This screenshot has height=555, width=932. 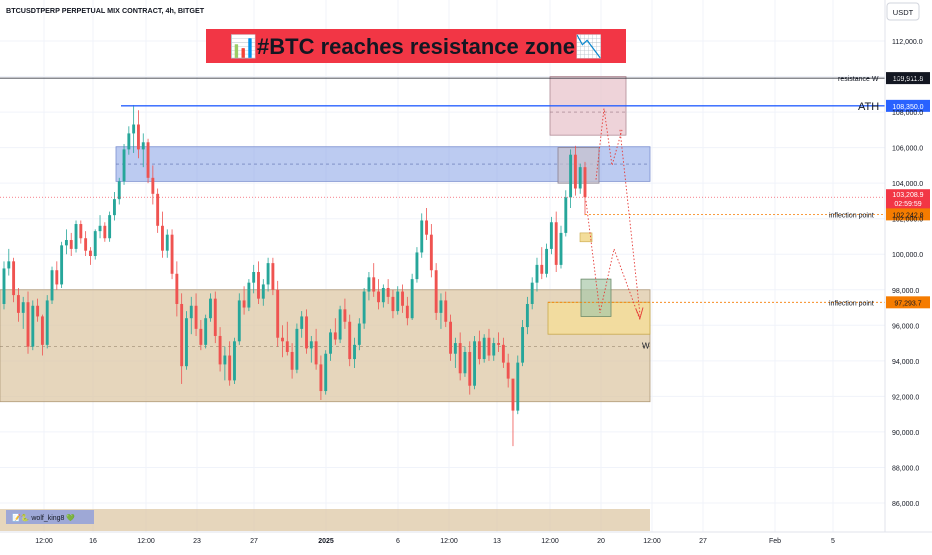 What do you see at coordinates (93, 541) in the screenshot?
I see `x-tick-label: 16` at bounding box center [93, 541].